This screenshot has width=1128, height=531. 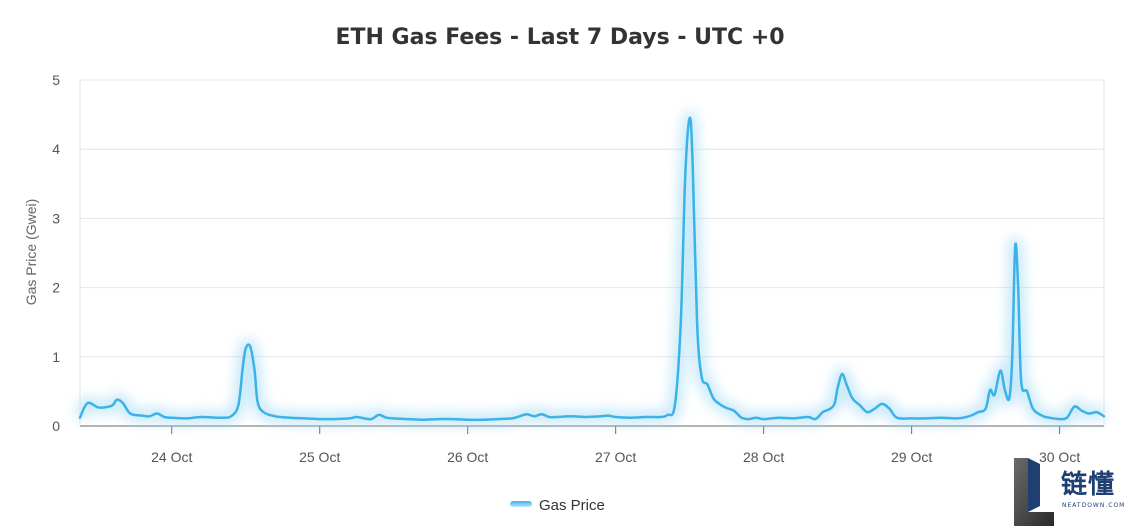 What do you see at coordinates (319, 457) in the screenshot?
I see `x-tick-label: 25 Oct` at bounding box center [319, 457].